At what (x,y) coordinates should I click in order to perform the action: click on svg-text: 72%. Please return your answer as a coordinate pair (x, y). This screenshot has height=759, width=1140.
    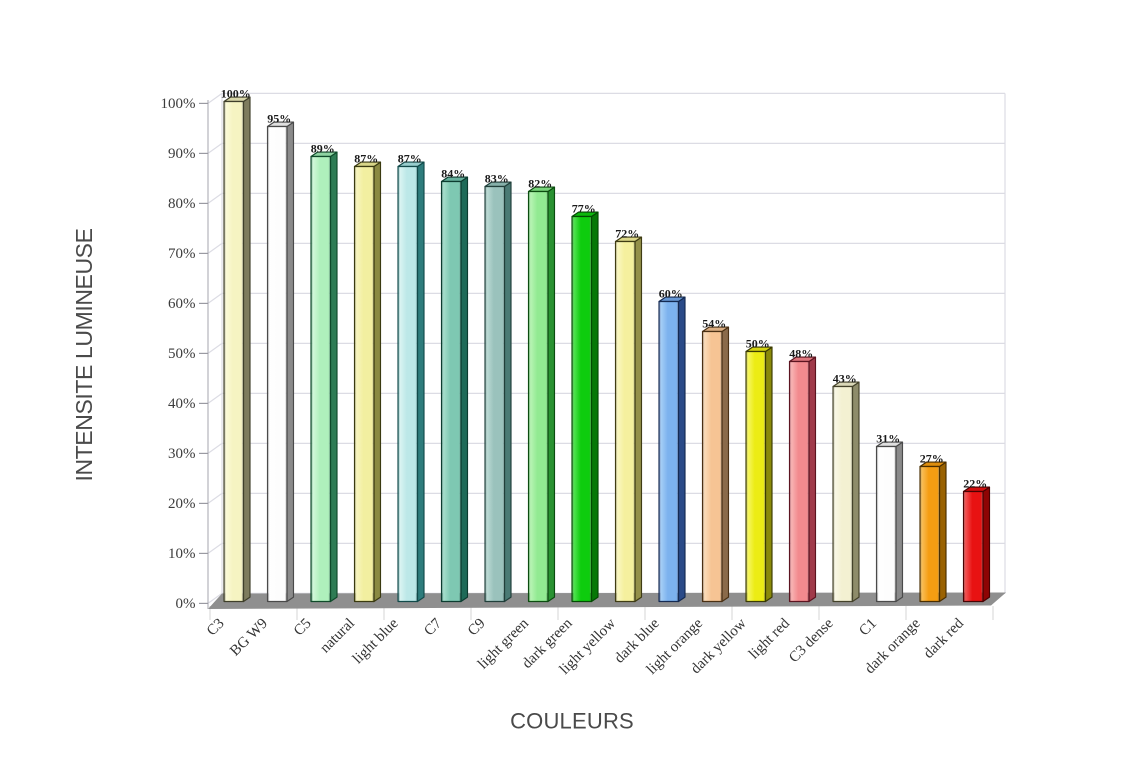
    Looking at the image, I should click on (627, 234).